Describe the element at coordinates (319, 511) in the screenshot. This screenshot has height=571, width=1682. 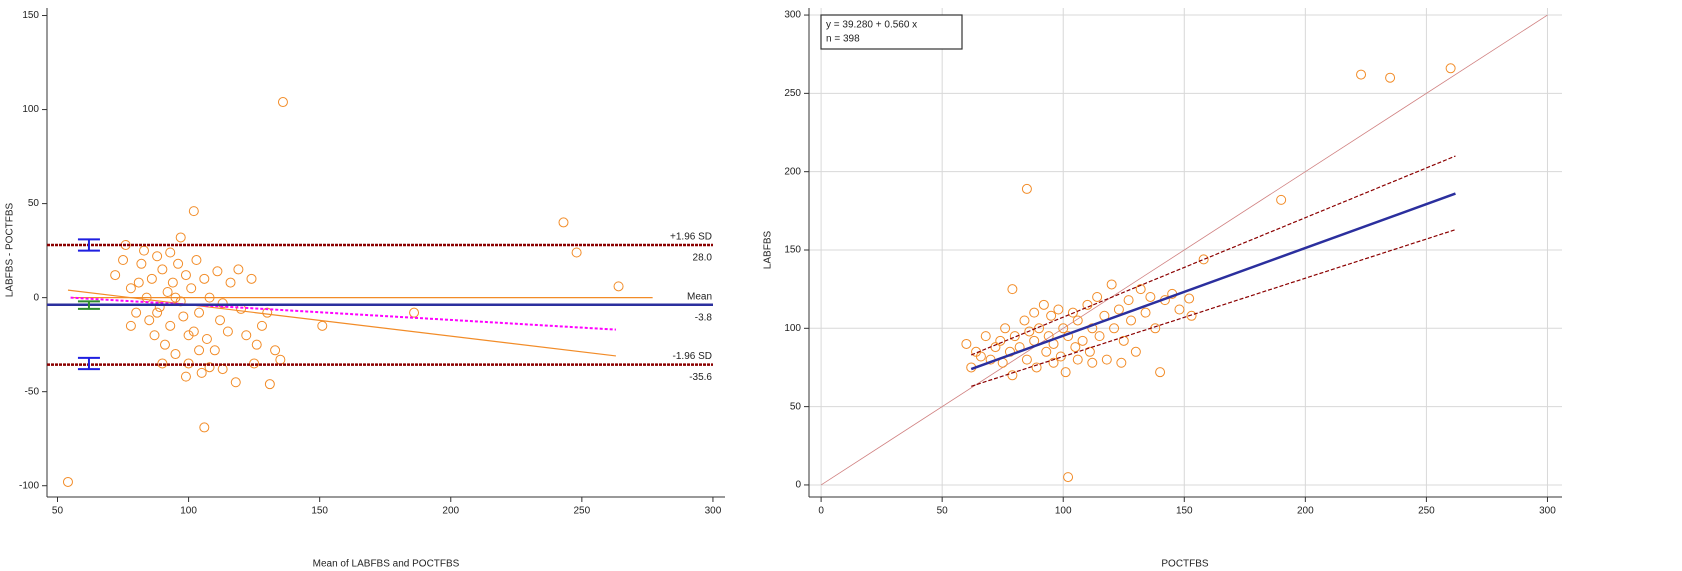
I see `x-tick-label: 150` at that location.